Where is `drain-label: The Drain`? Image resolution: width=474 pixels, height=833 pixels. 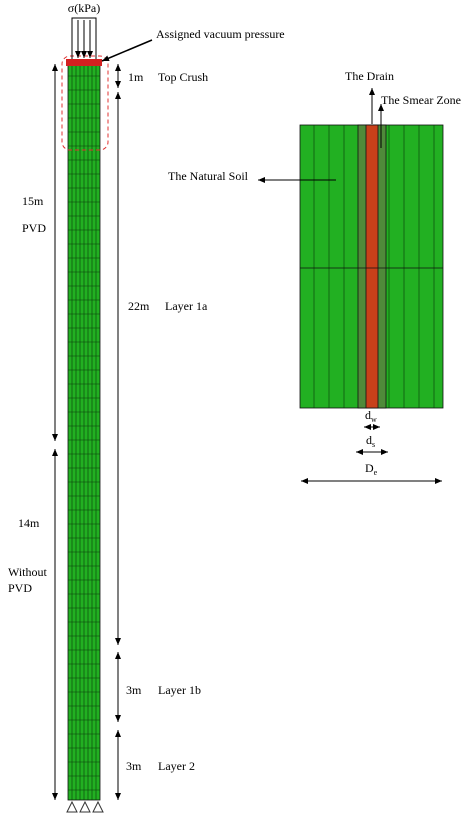
drain-label: The Drain is located at coordinates (369, 76).